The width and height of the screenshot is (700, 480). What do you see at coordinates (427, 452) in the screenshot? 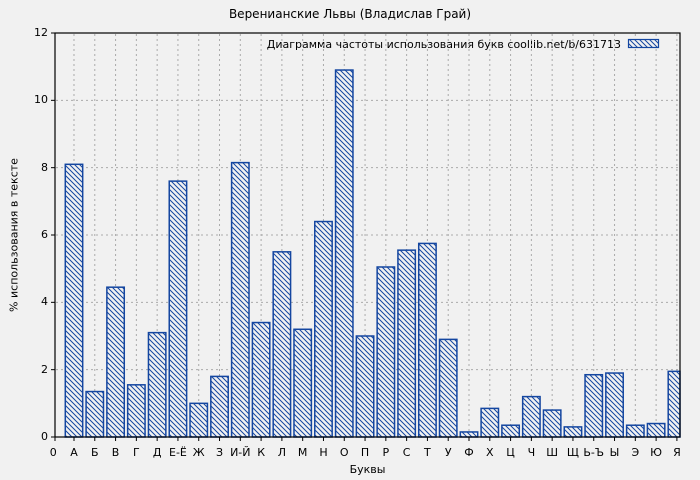
I see `x-tick-label-Т: Т` at bounding box center [427, 452].